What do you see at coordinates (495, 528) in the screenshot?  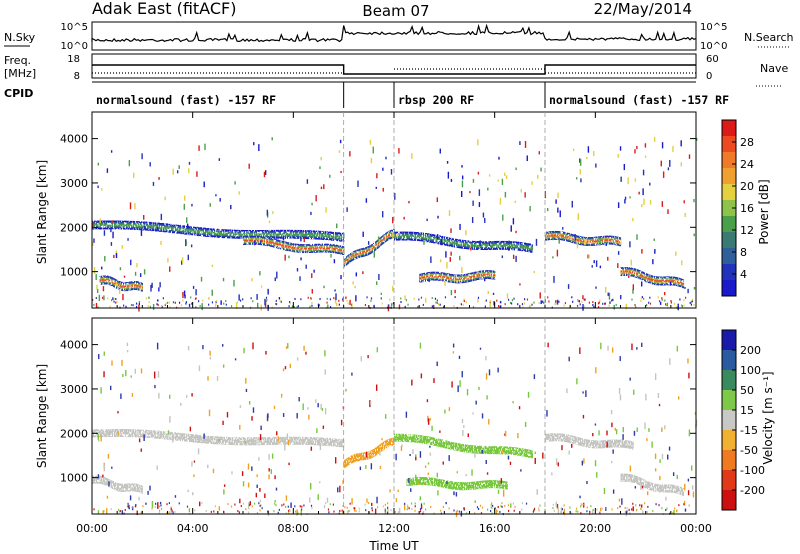 I see `time-tick-label: 16:00` at bounding box center [495, 528].